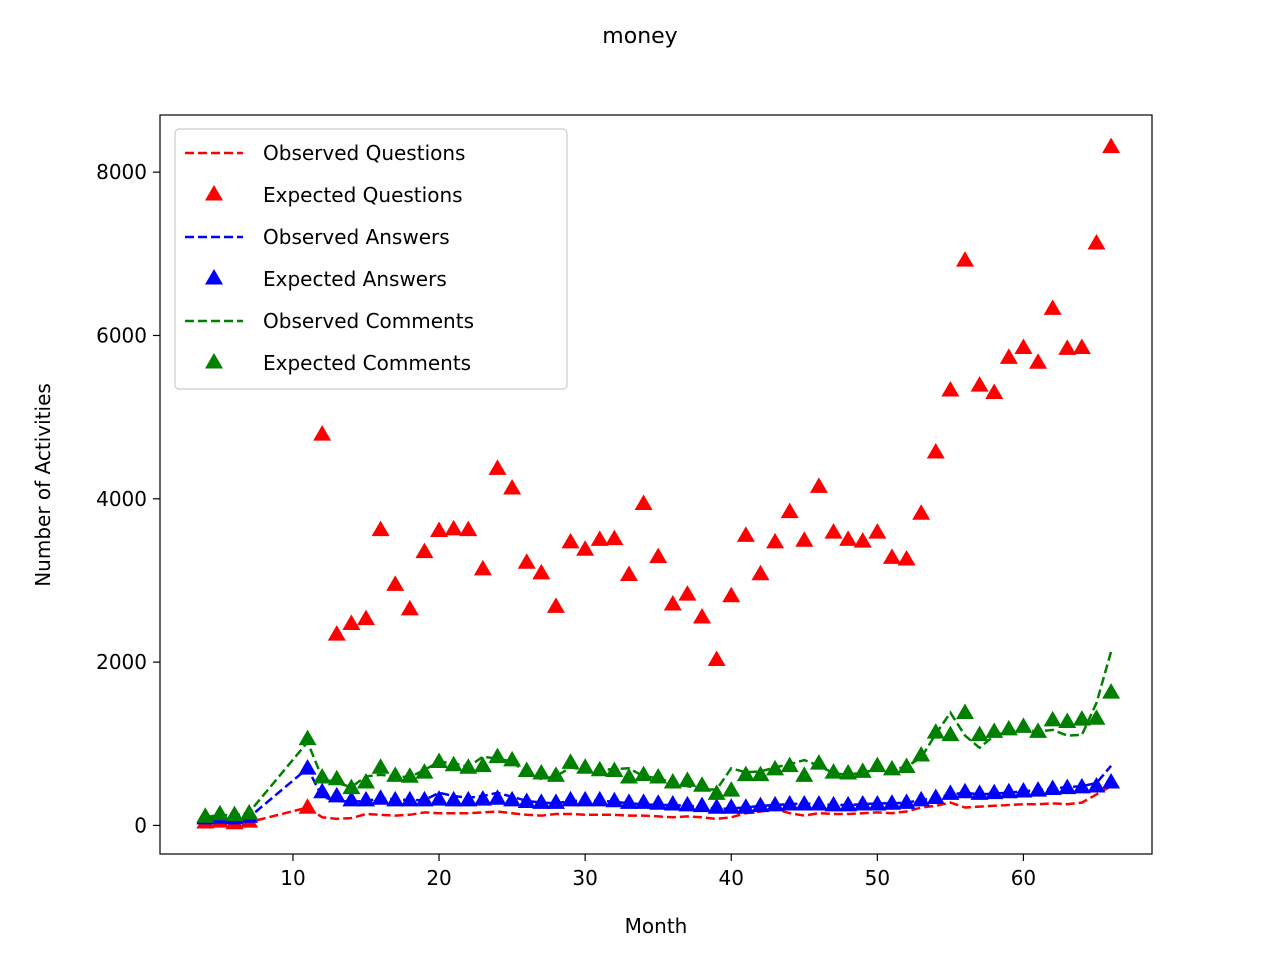 Image resolution: width=1280 pixels, height=960 pixels. I want to click on legend-label-expected-questions: Expected Questions, so click(363, 195).